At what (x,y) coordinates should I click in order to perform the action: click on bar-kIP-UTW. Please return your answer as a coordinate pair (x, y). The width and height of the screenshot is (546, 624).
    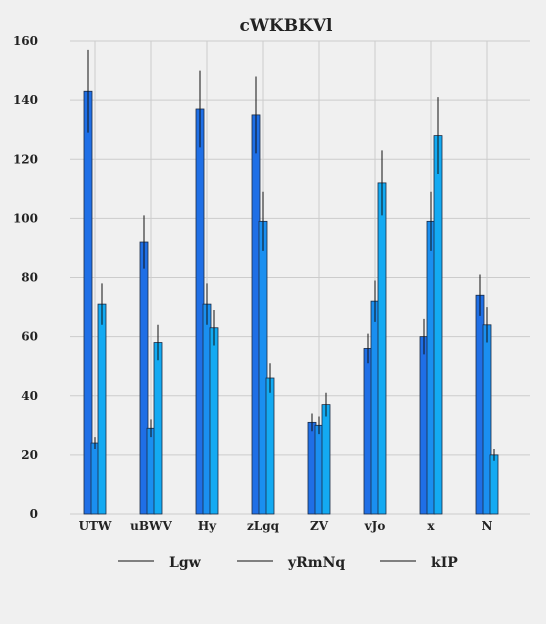
    Looking at the image, I should click on (102, 409).